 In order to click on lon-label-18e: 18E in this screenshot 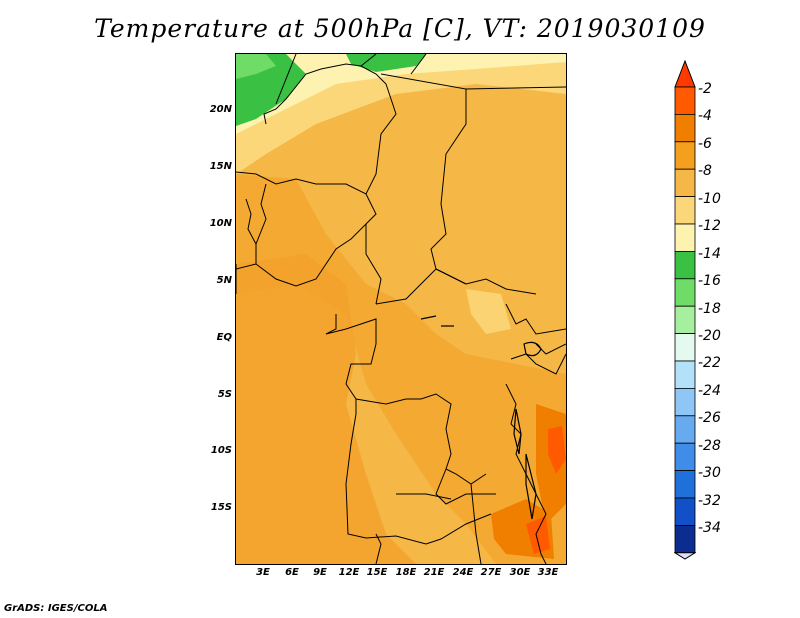, I will do `click(406, 572)`.